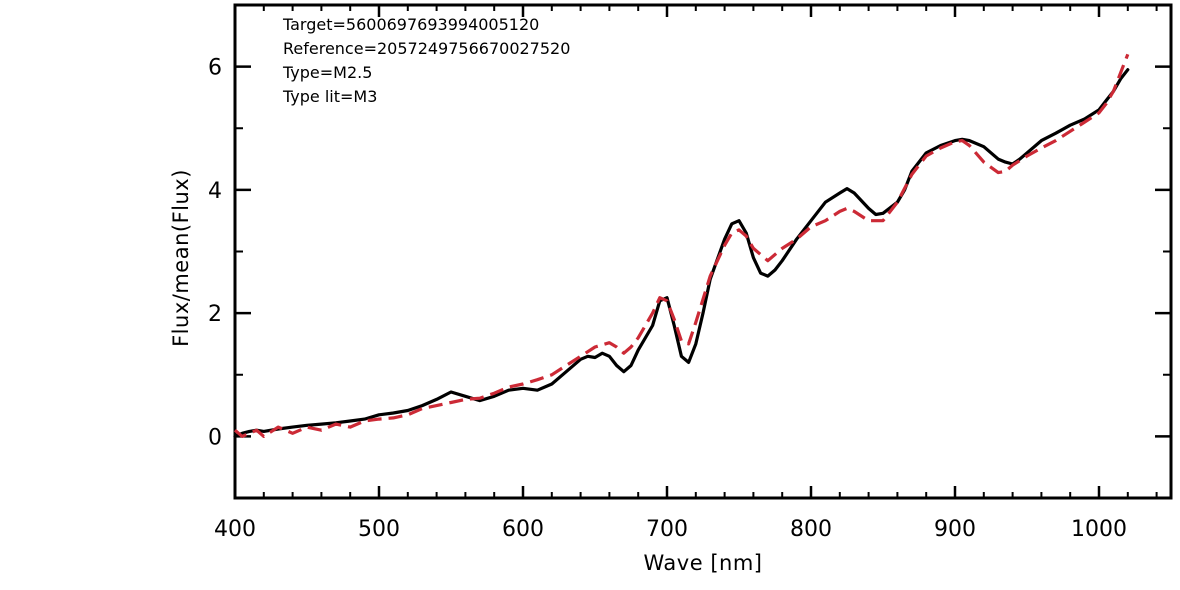 The height and width of the screenshot is (590, 1180). What do you see at coordinates (426, 48) in the screenshot?
I see `annotation-line: Reference=2057249756670027520` at bounding box center [426, 48].